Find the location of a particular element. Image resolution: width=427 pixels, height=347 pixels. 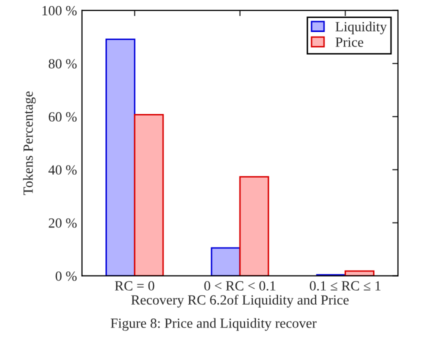

y-axis-title: Tokens Percentage is located at coordinates (29, 143).